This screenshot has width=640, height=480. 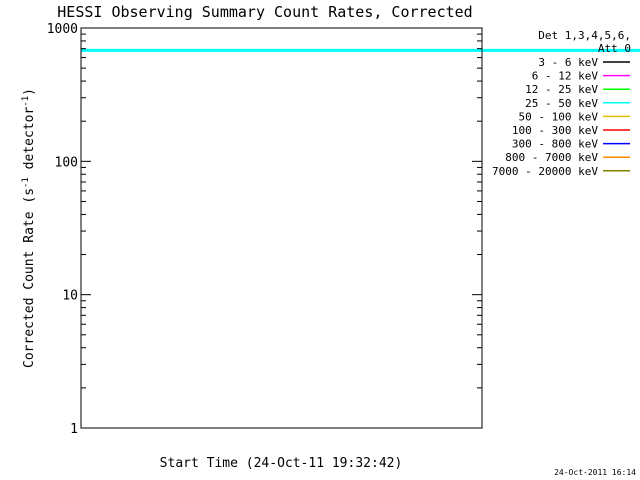 I want to click on x-axis-label: Start Time (24-Oct-11 19:32:42), so click(x=281, y=463).